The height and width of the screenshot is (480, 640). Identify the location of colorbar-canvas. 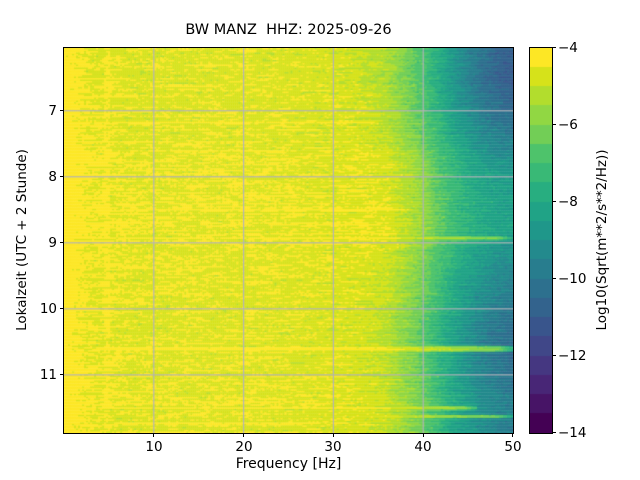
(541, 240).